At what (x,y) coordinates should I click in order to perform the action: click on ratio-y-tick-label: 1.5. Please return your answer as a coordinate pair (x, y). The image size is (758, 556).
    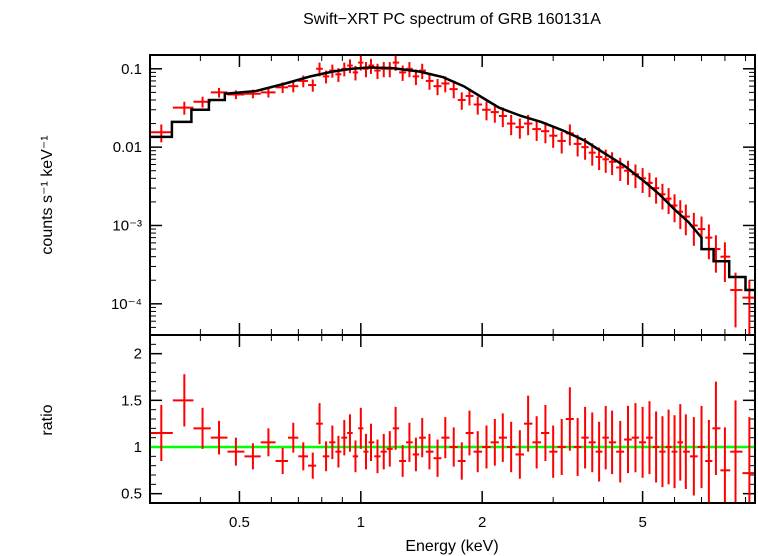
    Looking at the image, I should click on (131, 400).